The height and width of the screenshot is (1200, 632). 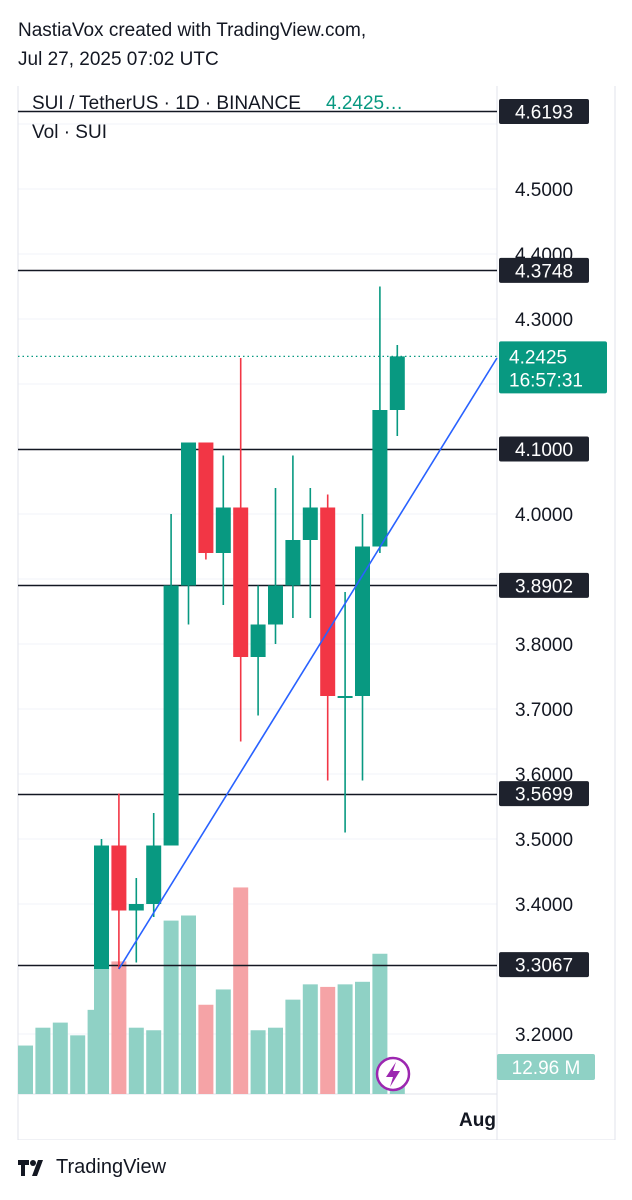 I want to click on tradingview-logo-icon, so click(x=30, y=1167).